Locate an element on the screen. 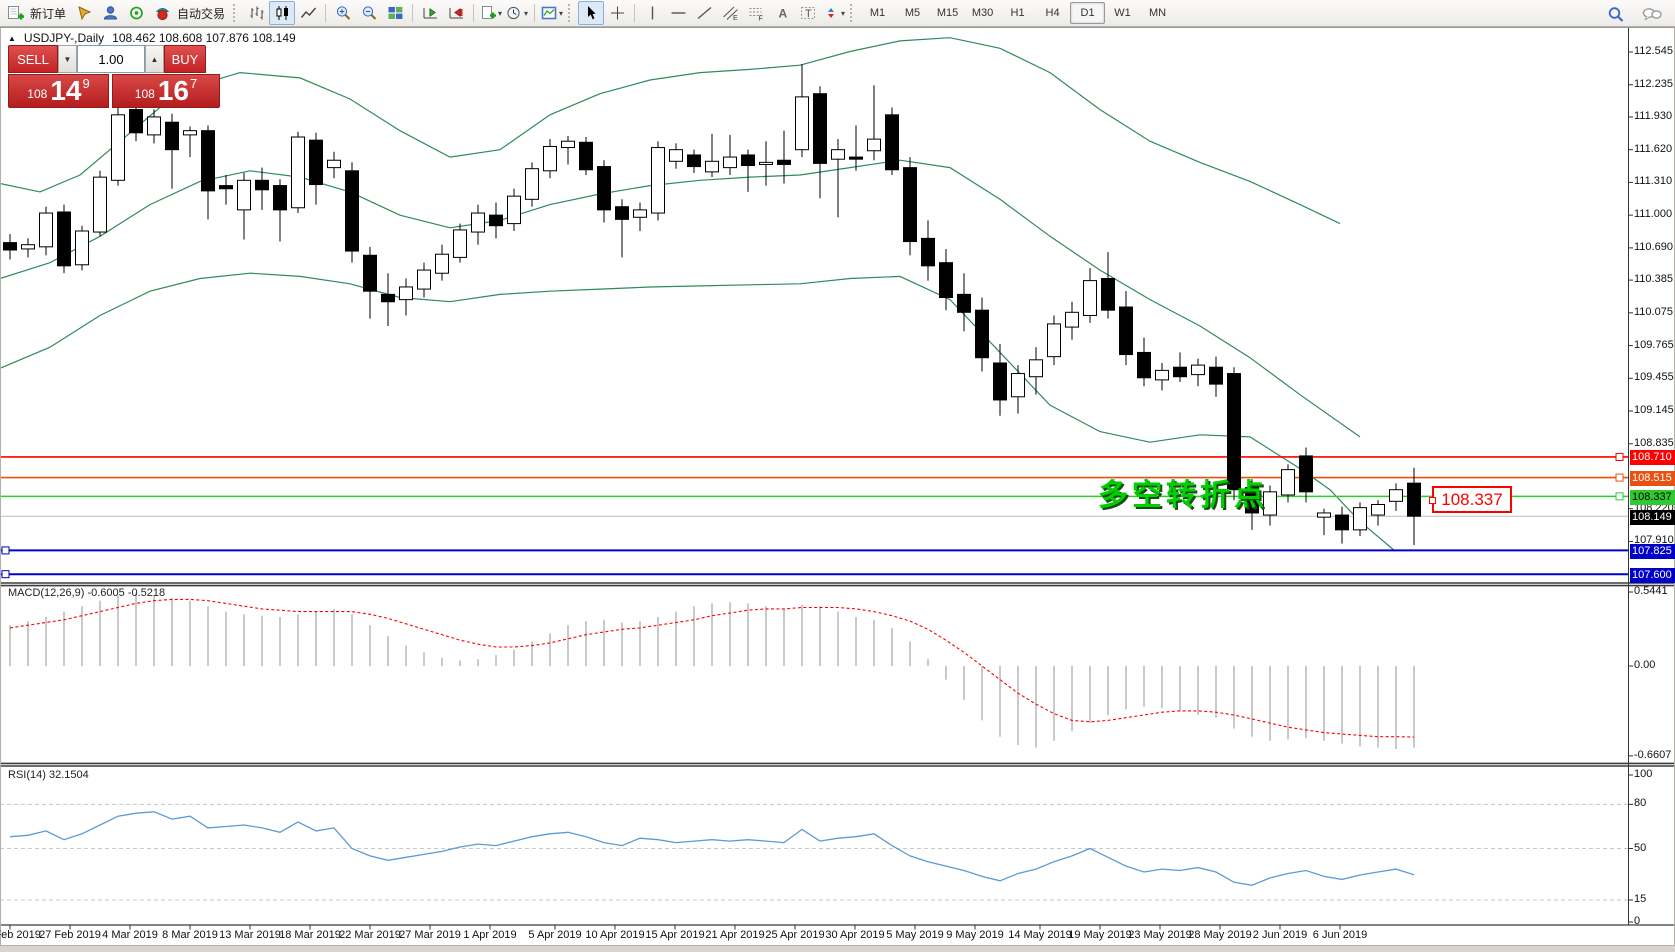 This screenshot has width=1675, height=952. crosshair-icon is located at coordinates (617, 13).